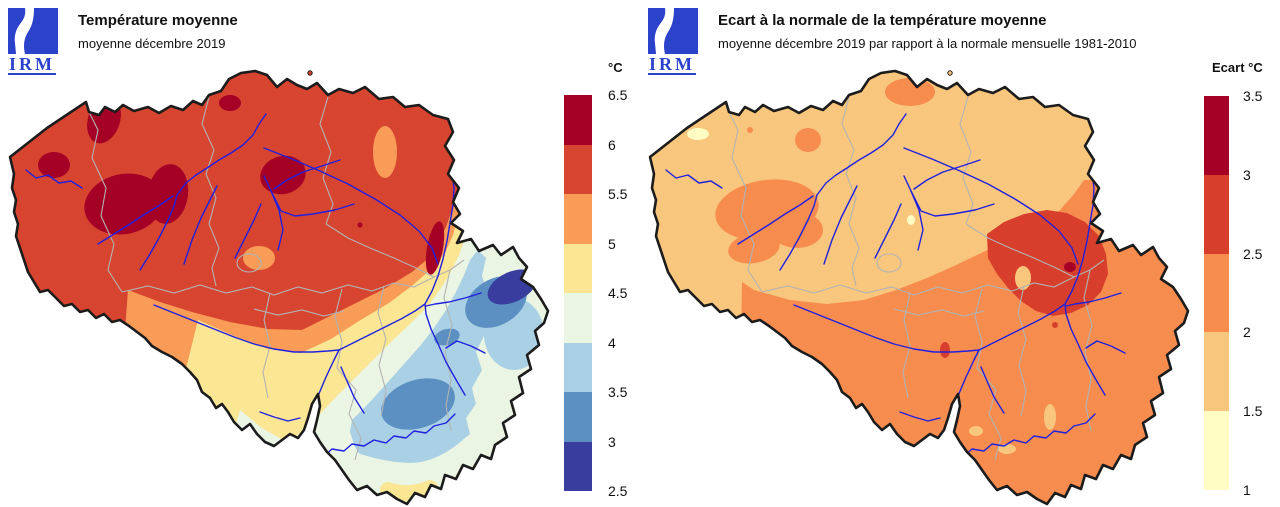 Image resolution: width=1280 pixels, height=507 pixels. What do you see at coordinates (1247, 332) in the screenshot?
I see `legend-tick: 2` at bounding box center [1247, 332].